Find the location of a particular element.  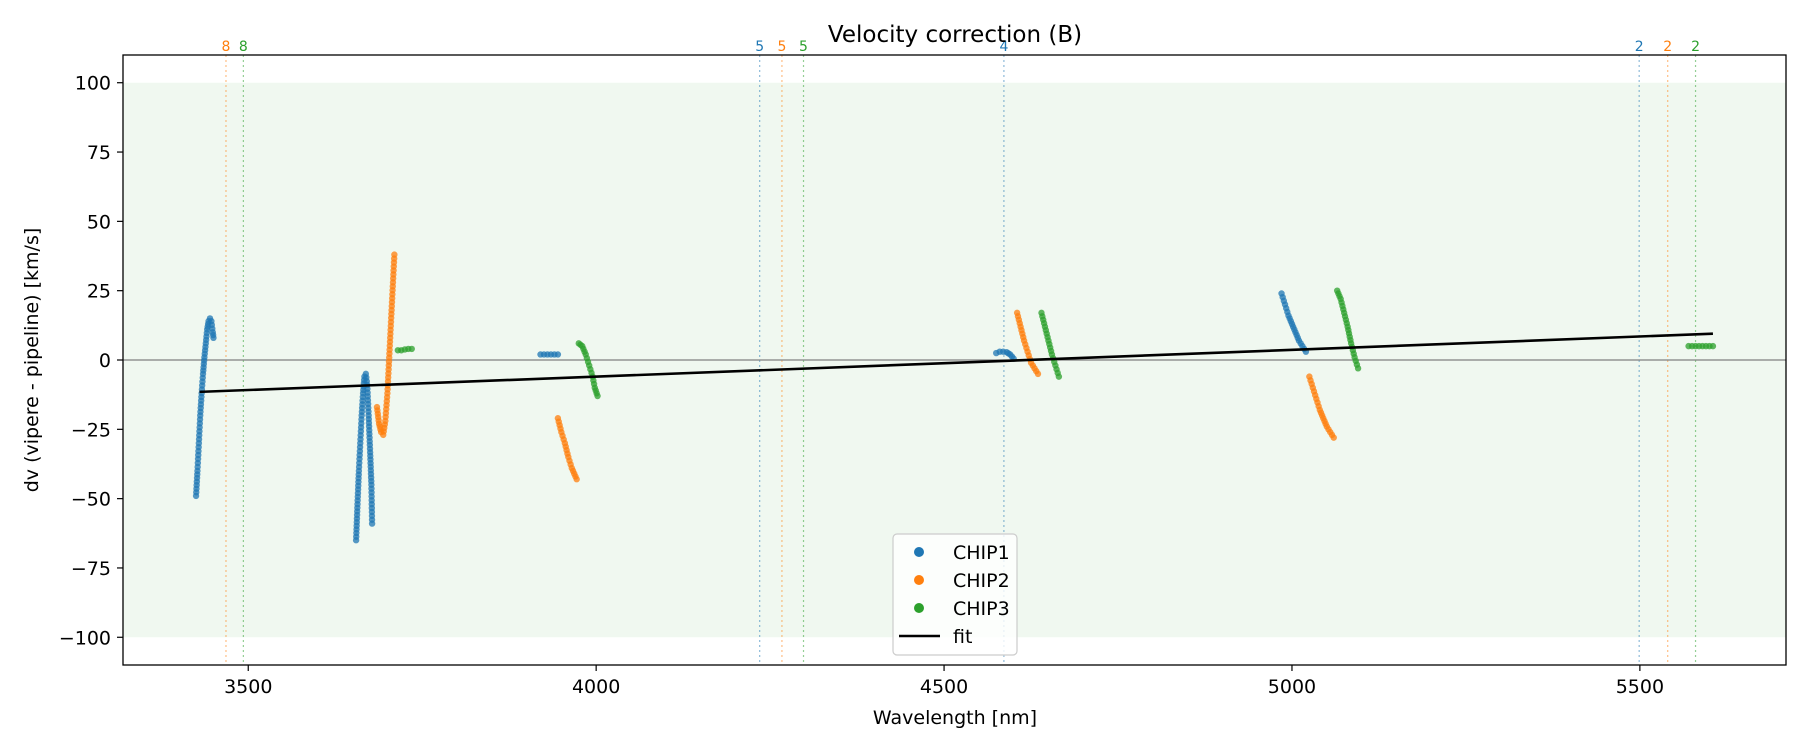

legend-label-chip1: CHIP1 is located at coordinates (981, 553).